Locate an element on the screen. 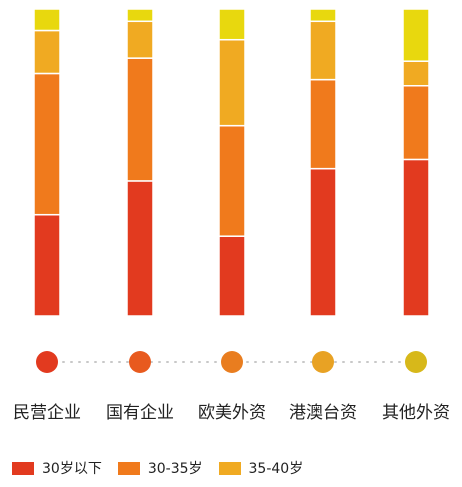 Image resolution: width=462 pixels, height=487 pixels. legend-item-35-40: 35-40岁 is located at coordinates (261, 468).